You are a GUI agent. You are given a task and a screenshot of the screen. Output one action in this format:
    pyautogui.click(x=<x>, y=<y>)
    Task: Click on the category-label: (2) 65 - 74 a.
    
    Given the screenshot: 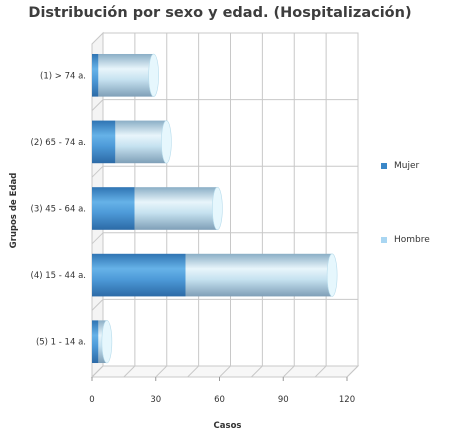 What is the action you would take?
    pyautogui.click(x=58, y=143)
    